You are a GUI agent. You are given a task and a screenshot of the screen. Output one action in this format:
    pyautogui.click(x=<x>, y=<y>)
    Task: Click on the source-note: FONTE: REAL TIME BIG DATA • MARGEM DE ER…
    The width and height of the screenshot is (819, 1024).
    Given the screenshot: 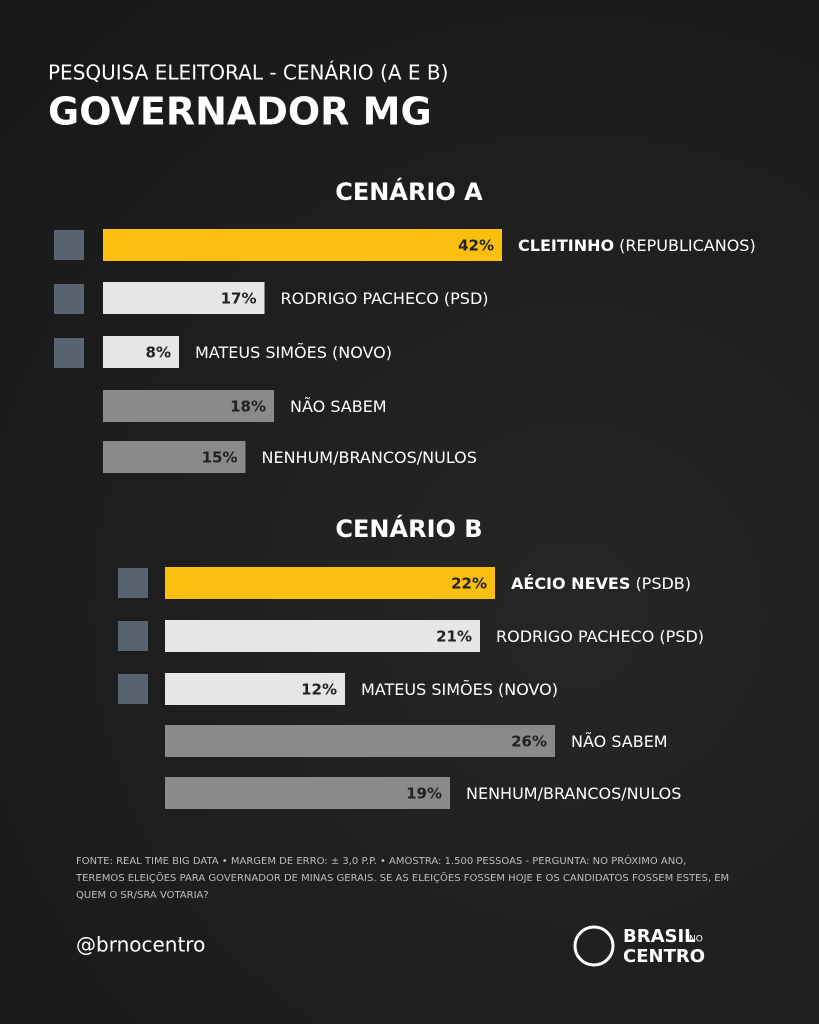 What is the action you would take?
    pyautogui.click(x=403, y=878)
    